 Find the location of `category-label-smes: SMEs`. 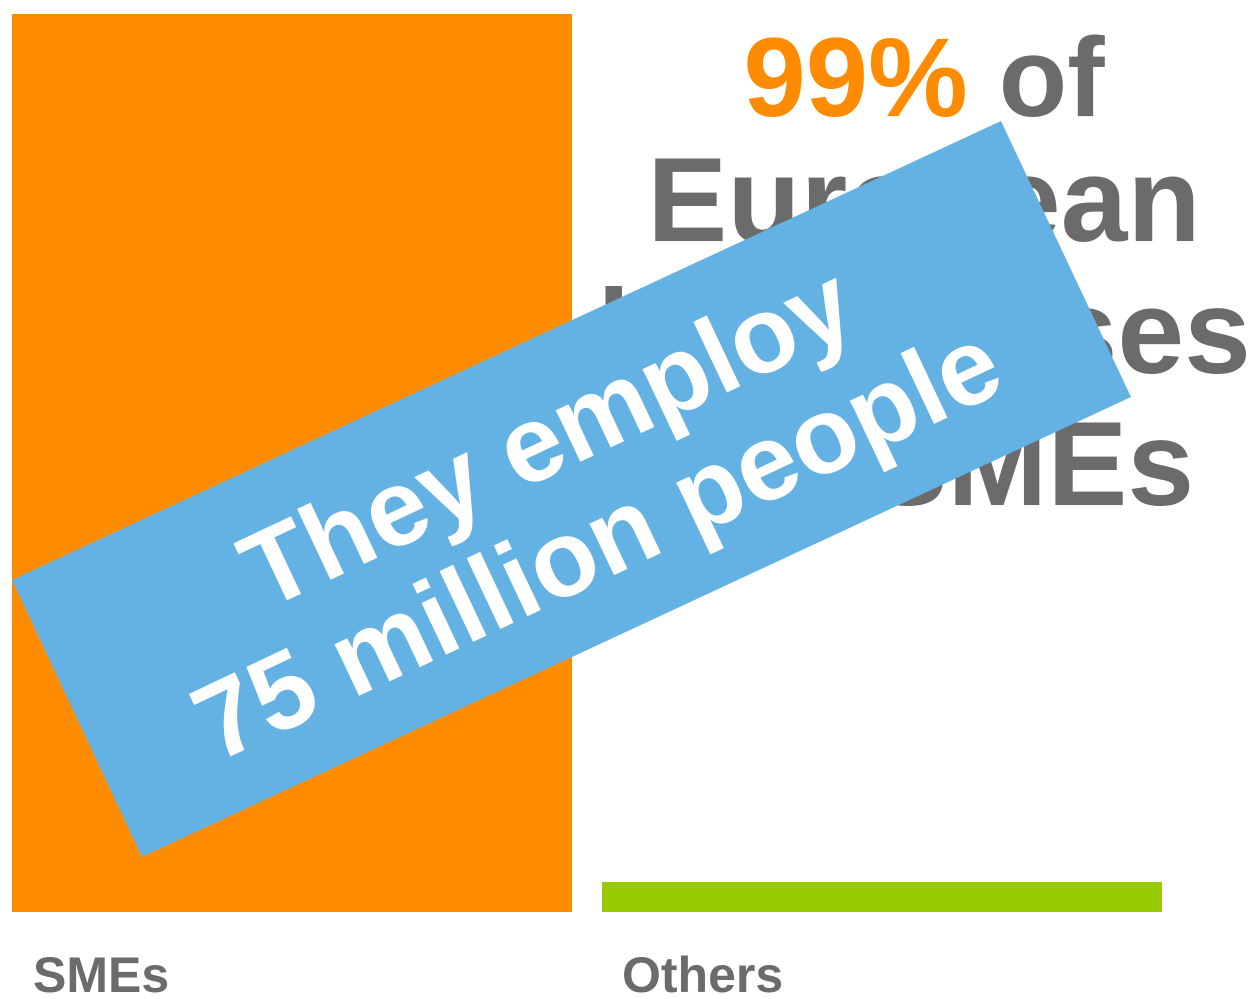

category-label-smes: SMEs is located at coordinates (101, 973).